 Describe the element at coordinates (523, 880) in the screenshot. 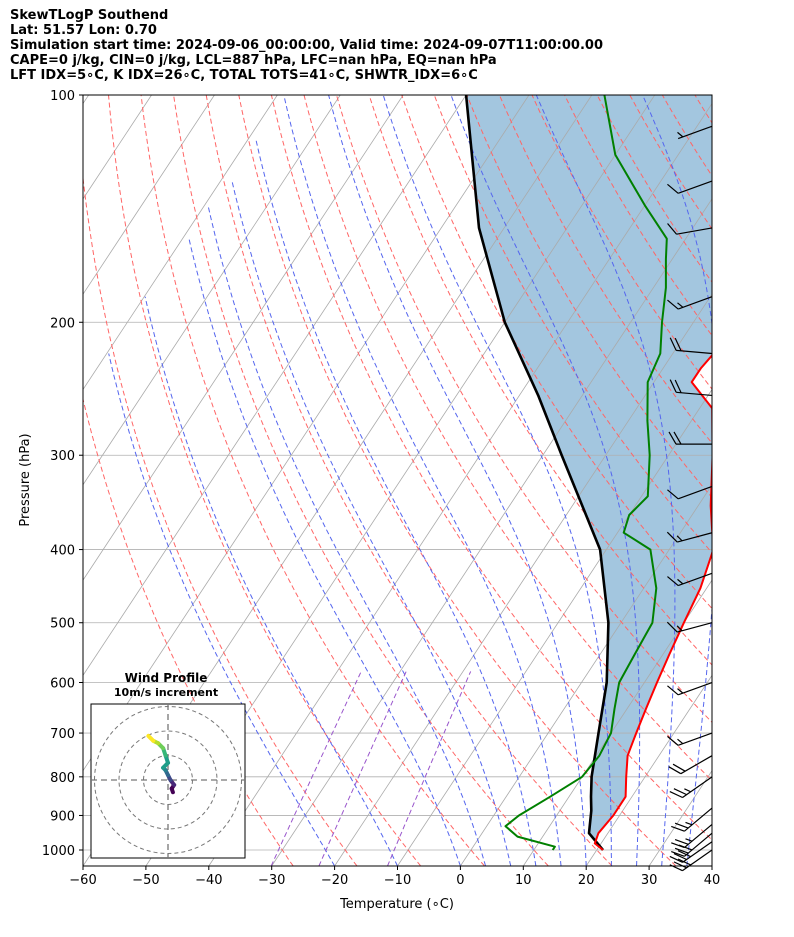

I see `x-tick-label: 10` at that location.